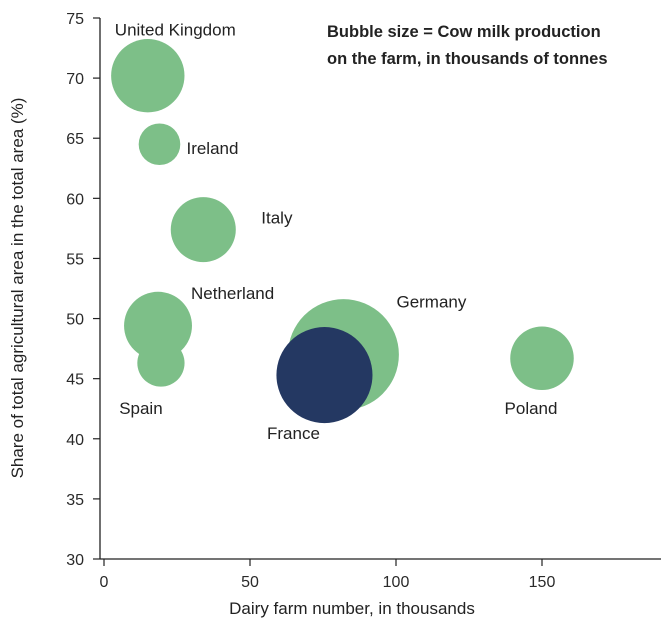 The height and width of the screenshot is (625, 661). What do you see at coordinates (75, 139) in the screenshot?
I see `y-tick-label: 65` at bounding box center [75, 139].